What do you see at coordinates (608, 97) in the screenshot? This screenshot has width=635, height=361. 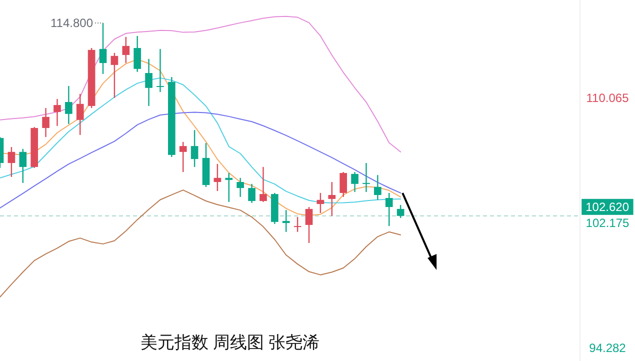 I see `y-tick-label: 110.065` at bounding box center [608, 97].